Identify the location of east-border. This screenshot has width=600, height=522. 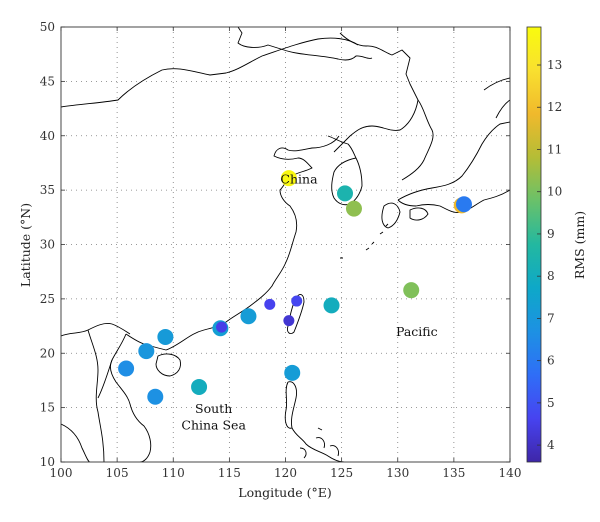
(376, 92).